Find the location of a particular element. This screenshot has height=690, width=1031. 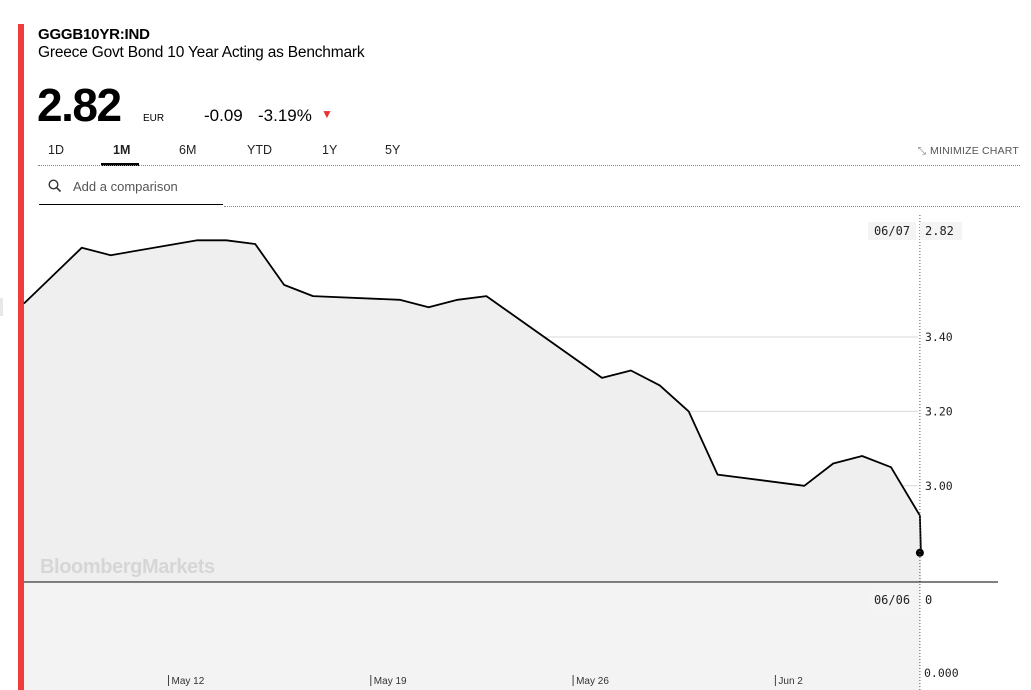

active-tab-indicator is located at coordinates (120, 164).